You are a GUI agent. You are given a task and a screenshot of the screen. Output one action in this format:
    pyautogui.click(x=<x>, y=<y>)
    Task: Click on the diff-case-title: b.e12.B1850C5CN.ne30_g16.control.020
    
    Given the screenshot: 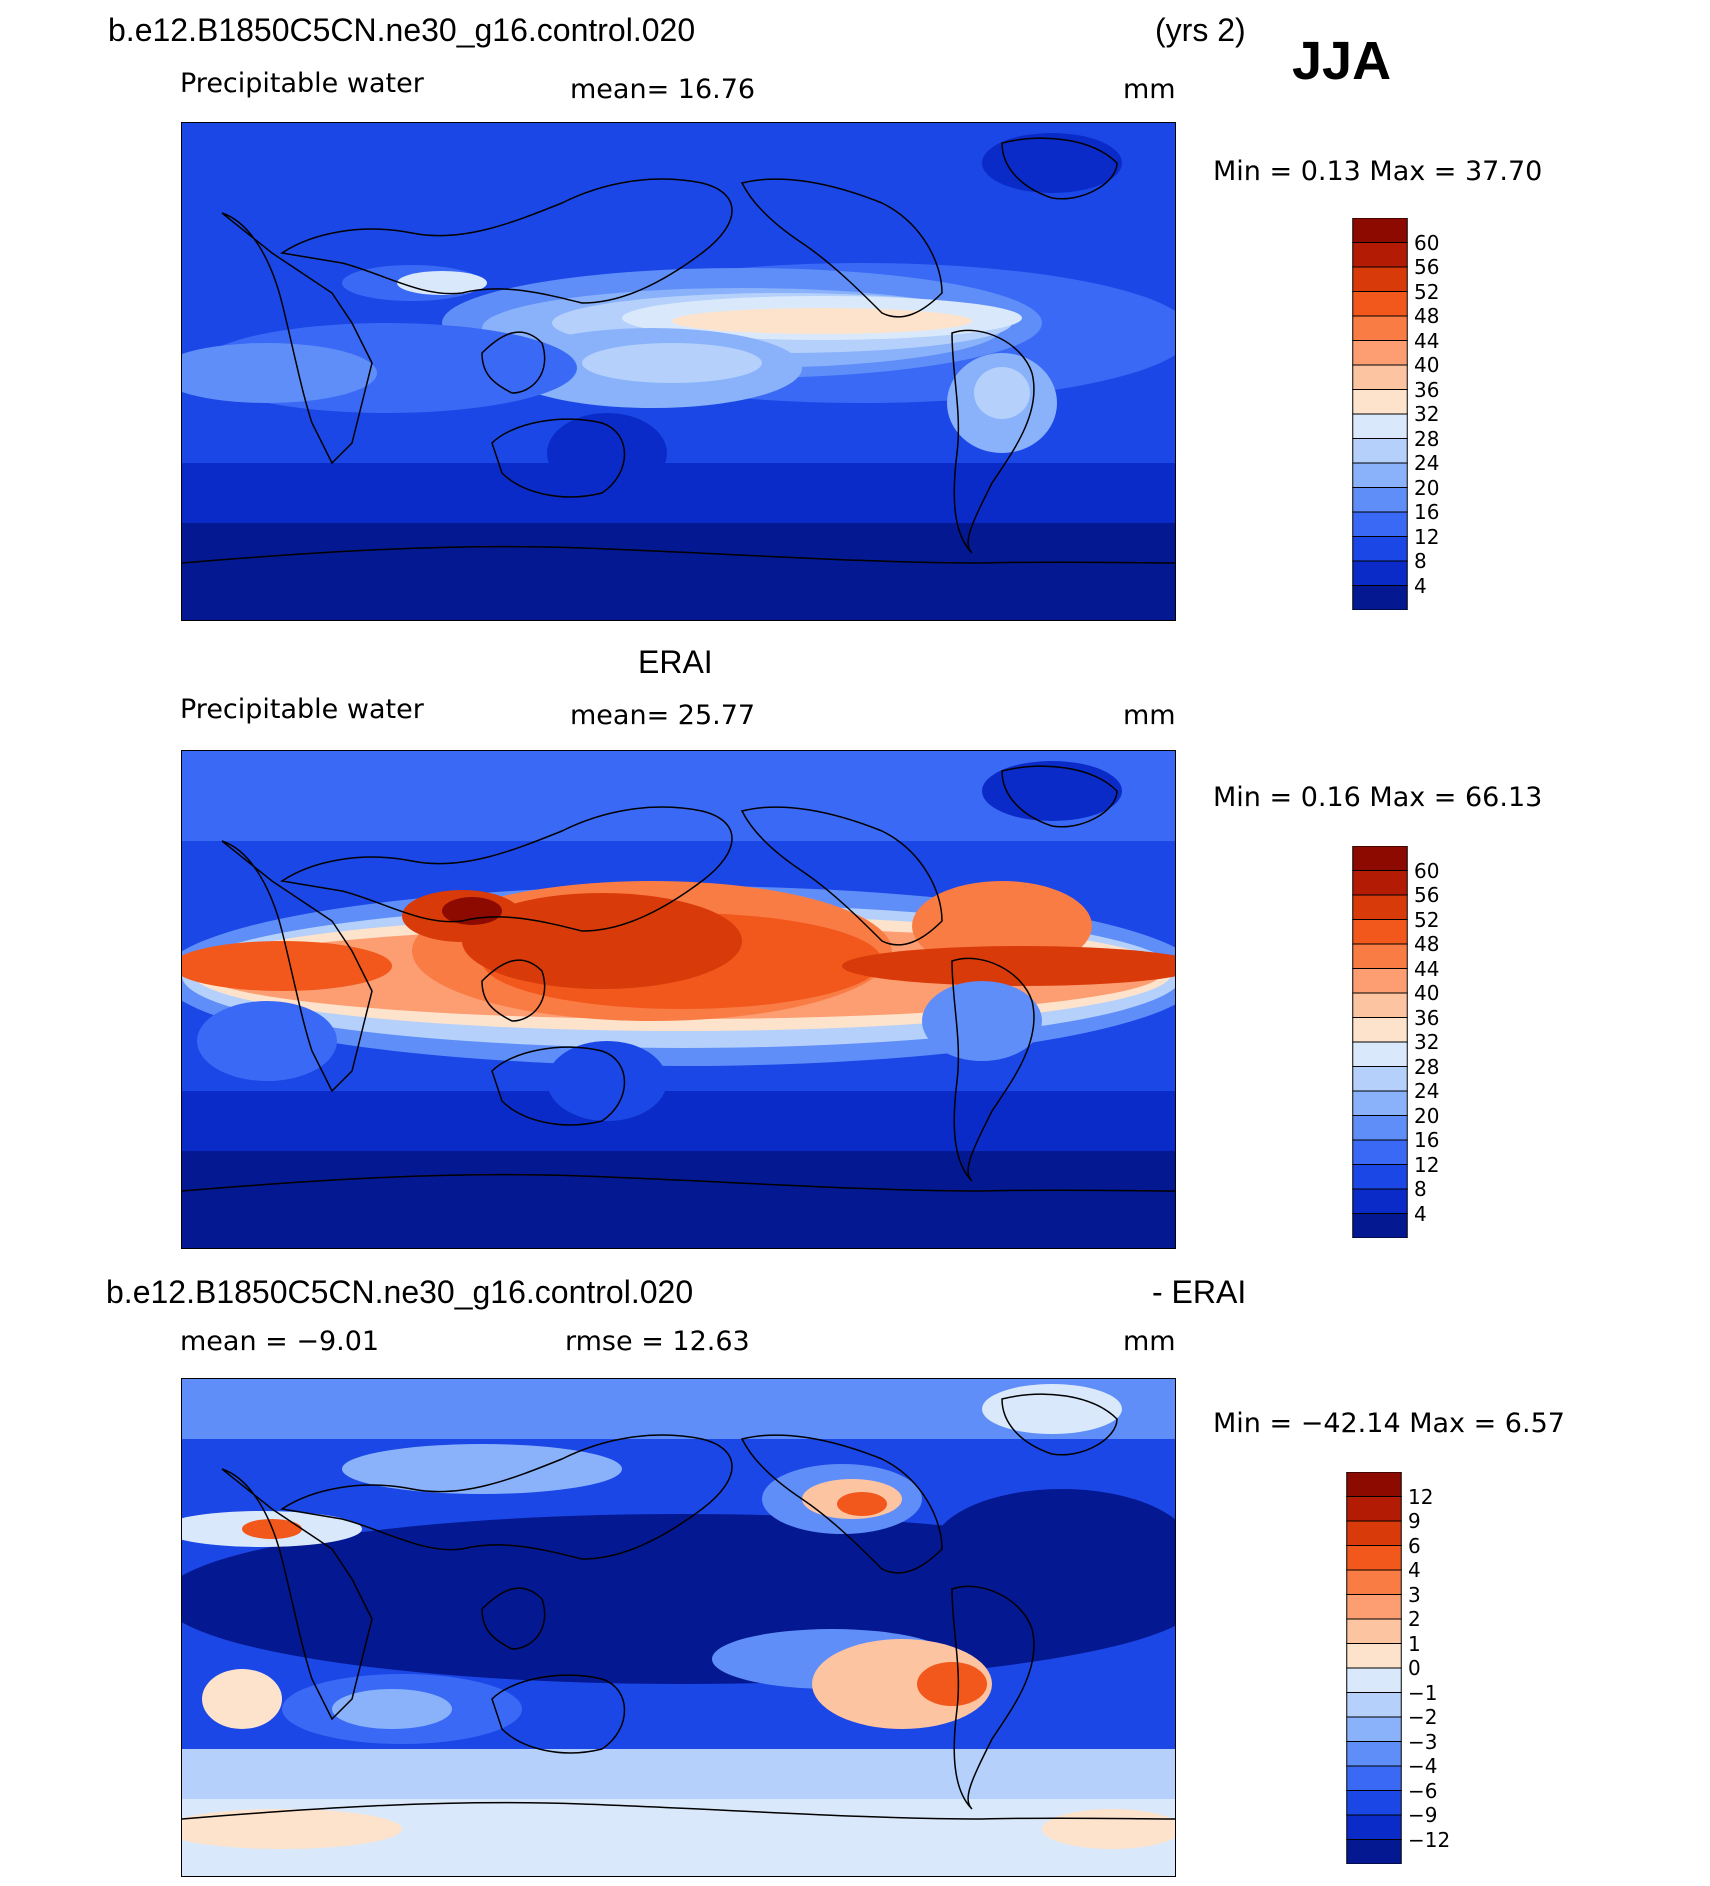 What is the action you would take?
    pyautogui.click(x=400, y=1292)
    